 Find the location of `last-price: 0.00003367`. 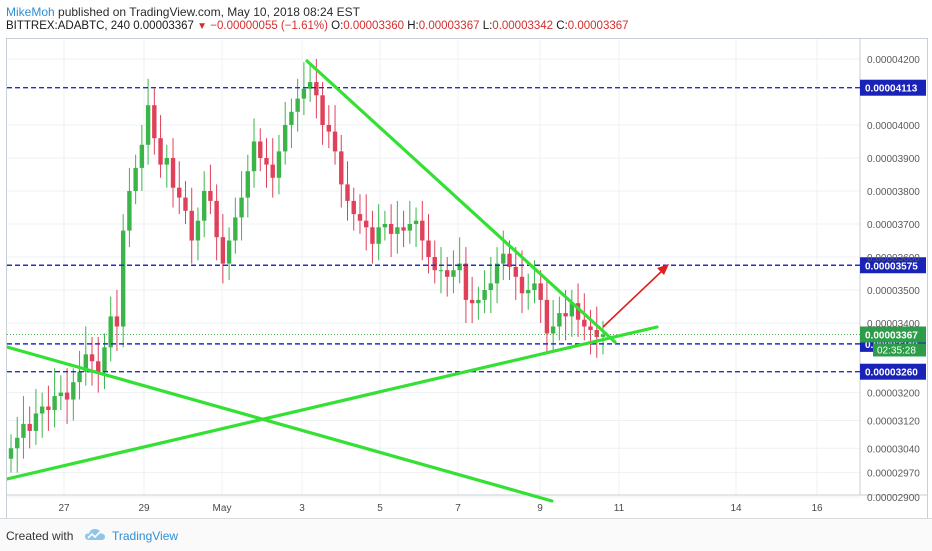

last-price: 0.00003367 is located at coordinates (163, 26).